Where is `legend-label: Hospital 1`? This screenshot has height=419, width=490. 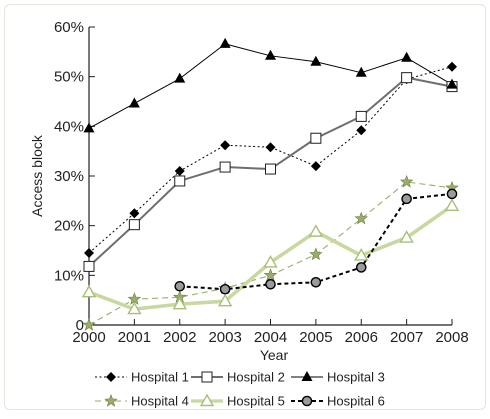 legend-label: Hospital 1 is located at coordinates (160, 377).